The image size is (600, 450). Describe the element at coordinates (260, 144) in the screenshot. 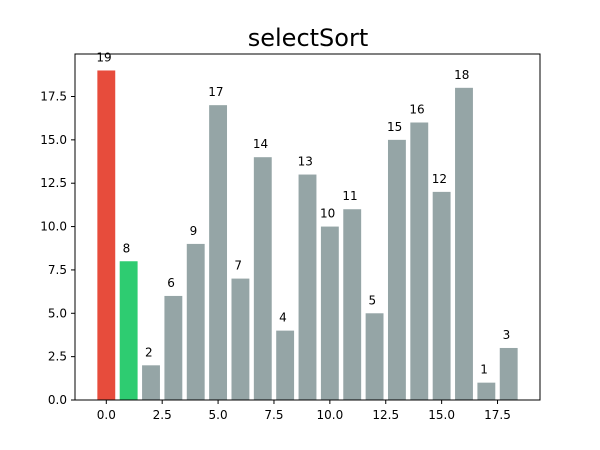

I see `data-label-7: 14` at that location.